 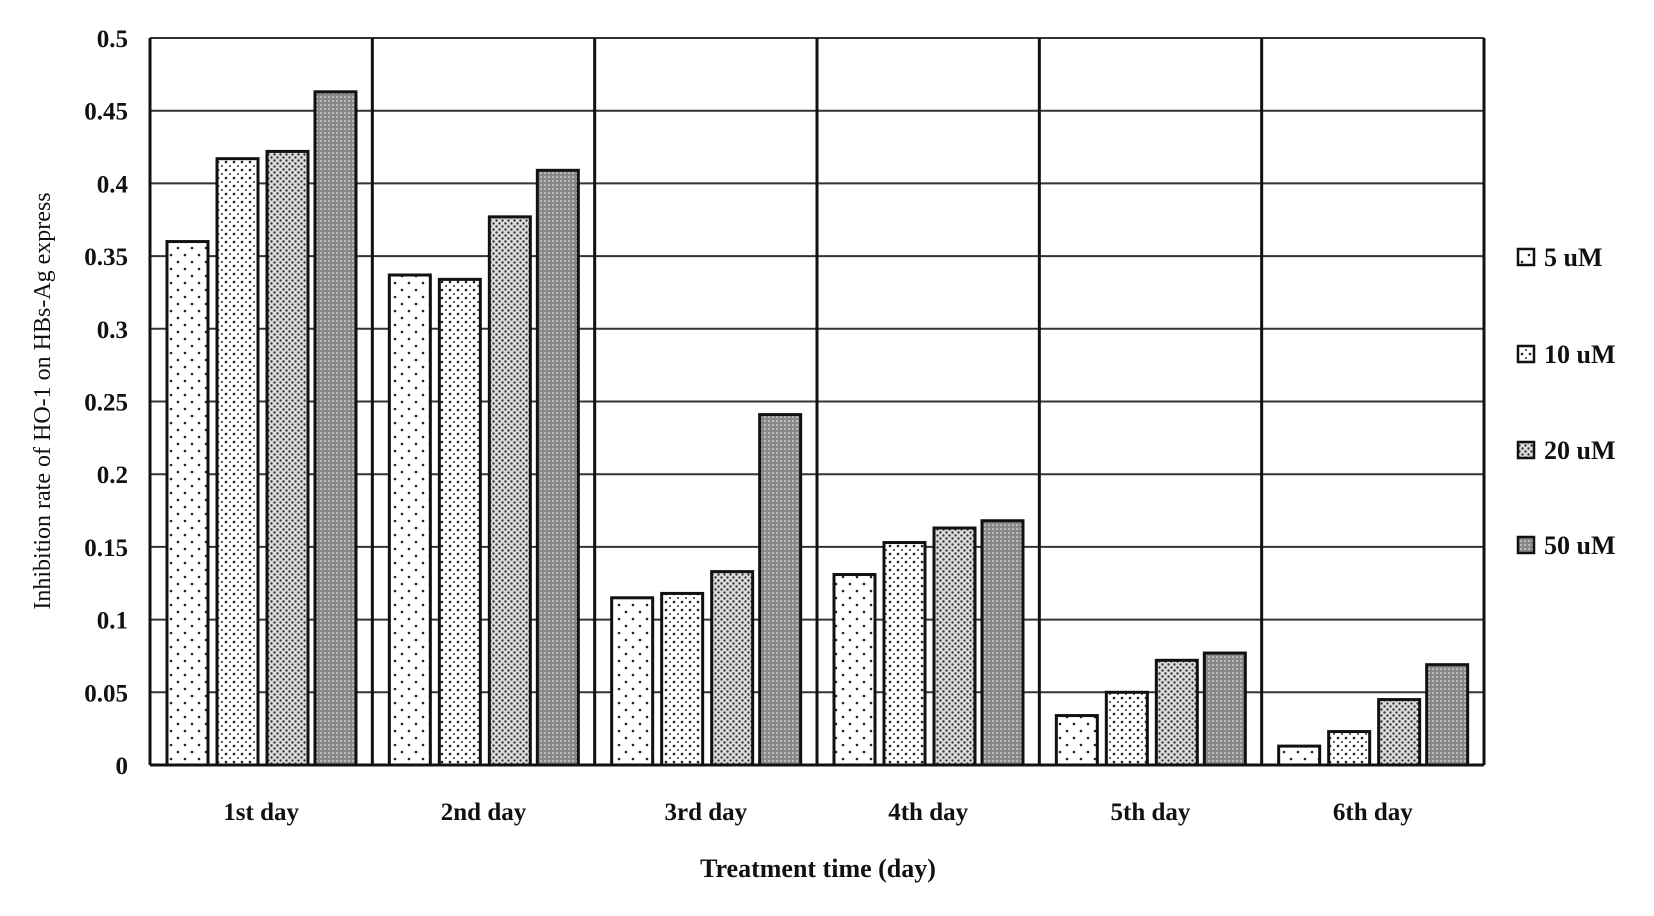 What do you see at coordinates (106, 257) in the screenshot?
I see `y-tick-label: 0.35` at bounding box center [106, 257].